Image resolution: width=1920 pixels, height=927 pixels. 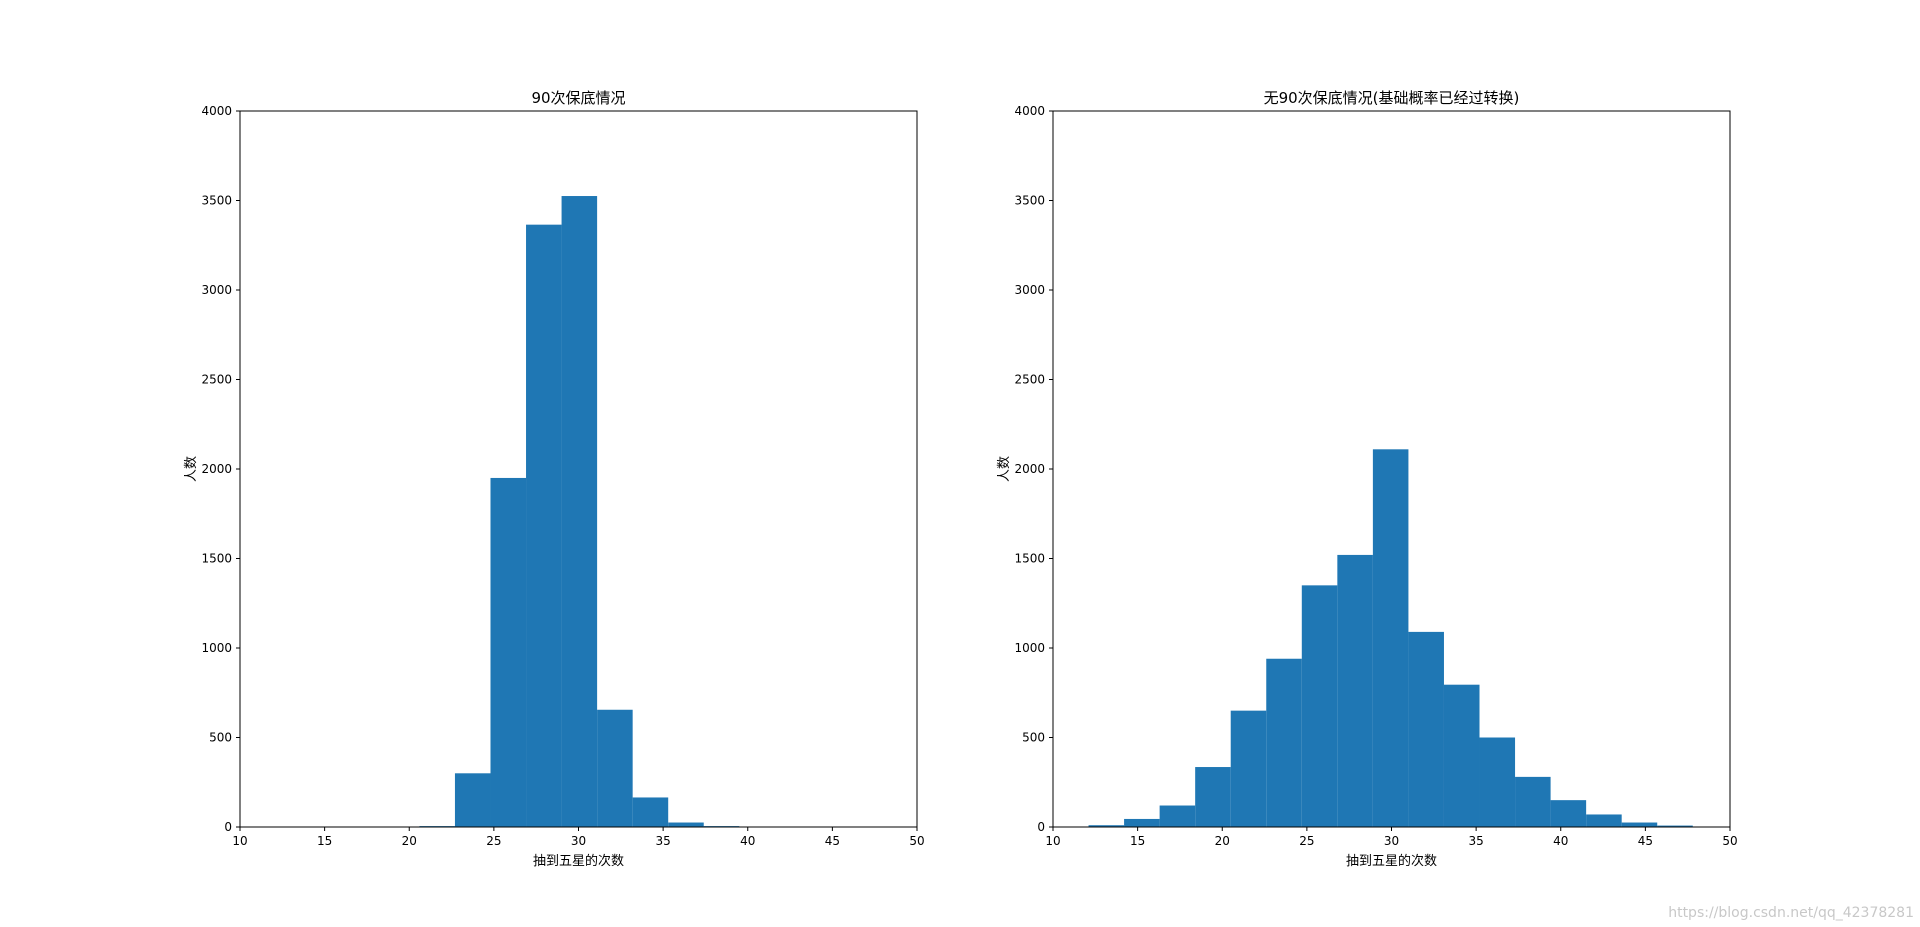 I want to click on watermark: https://blog.csdn.net/qq_42378281, so click(x=1791, y=913).